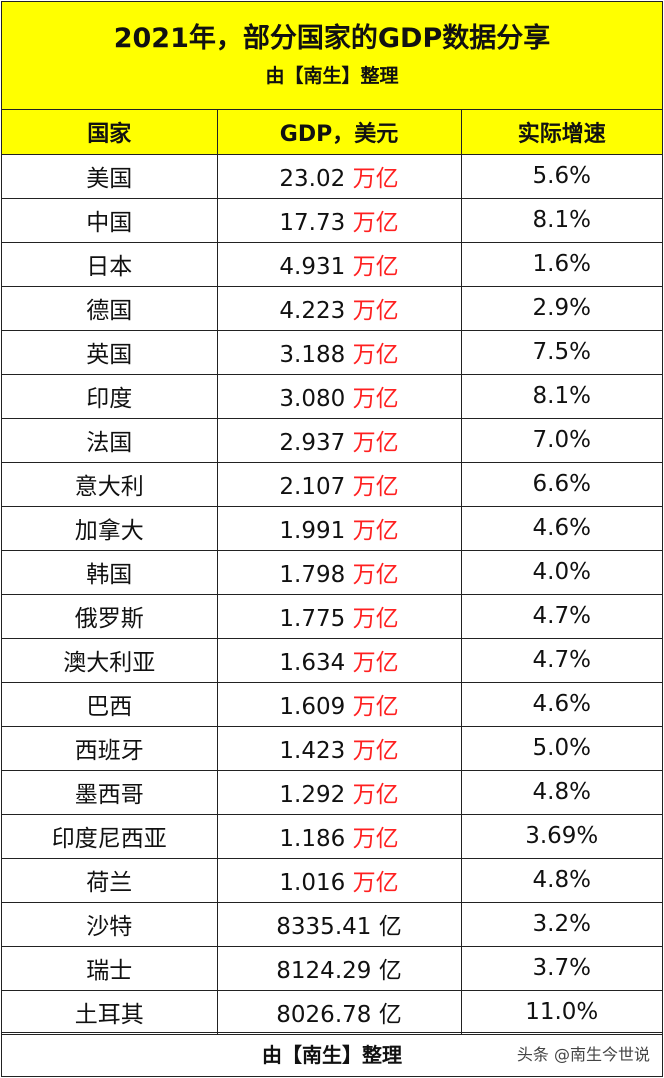 The width and height of the screenshot is (664, 1078). What do you see at coordinates (110, 880) in the screenshot?
I see `cell-country: 荷兰` at bounding box center [110, 880].